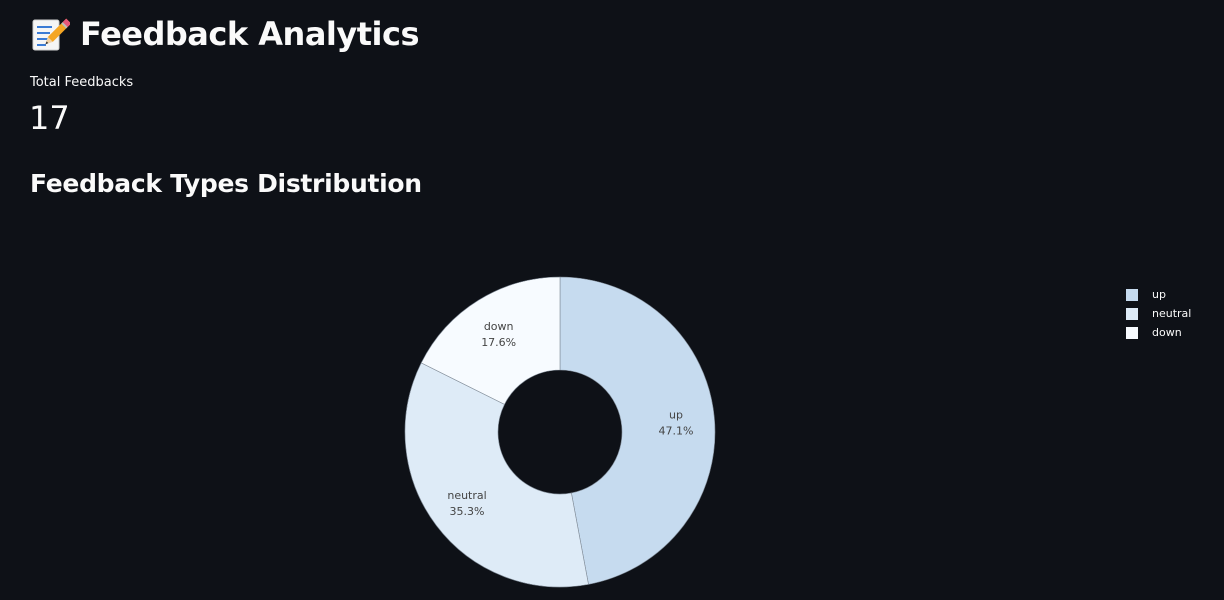 Image resolution: width=1224 pixels, height=600 pixels. Describe the element at coordinates (467, 511) in the screenshot. I see `slice-label-percent: 35.3%` at that location.